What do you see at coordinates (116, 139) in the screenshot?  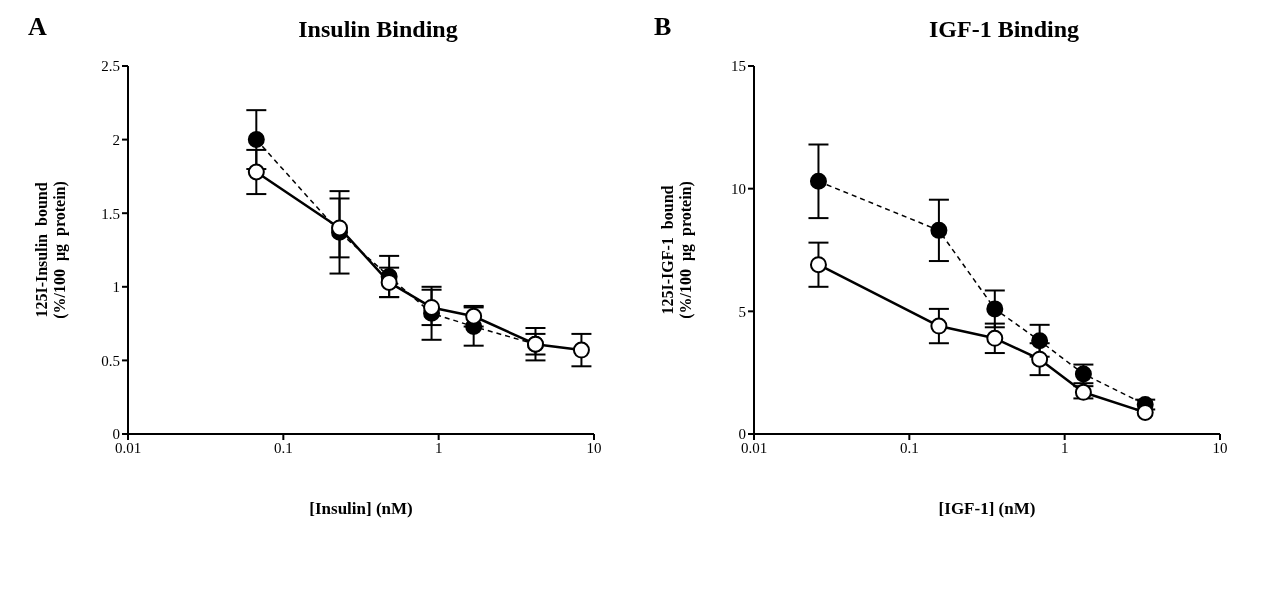 I see `y-tick-label: 2` at bounding box center [116, 139].